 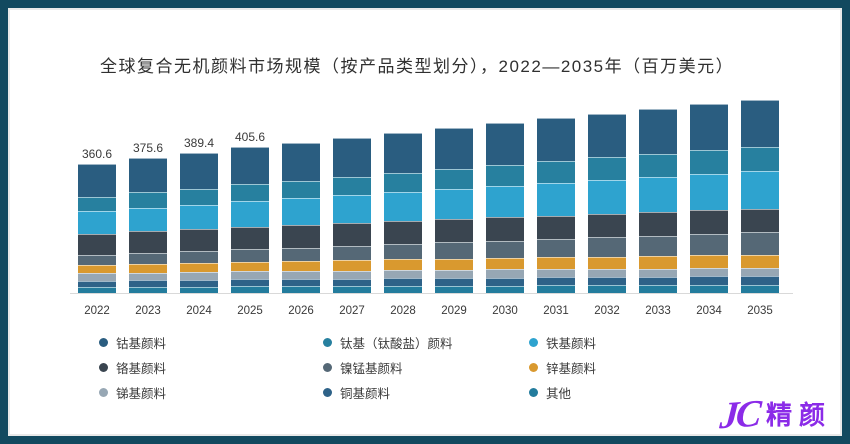 I want to click on bar-2031, so click(x=556, y=205).